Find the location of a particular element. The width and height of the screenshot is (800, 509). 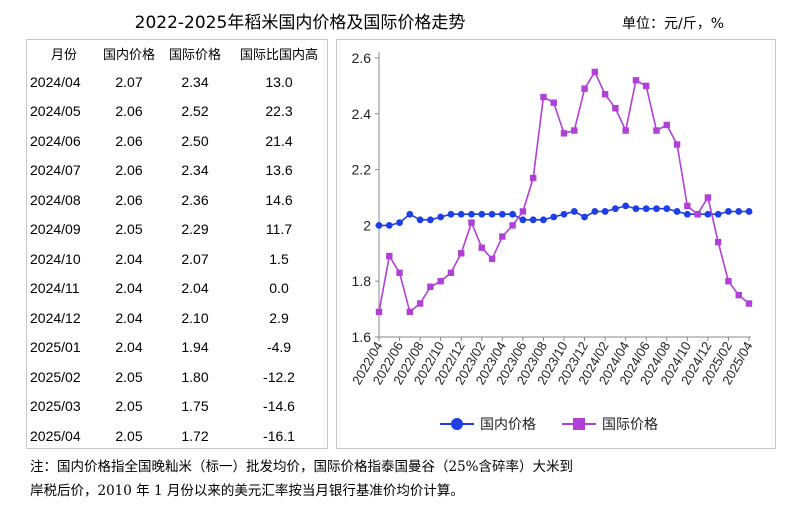

header-international-price: 国际价格 is located at coordinates (194, 54).